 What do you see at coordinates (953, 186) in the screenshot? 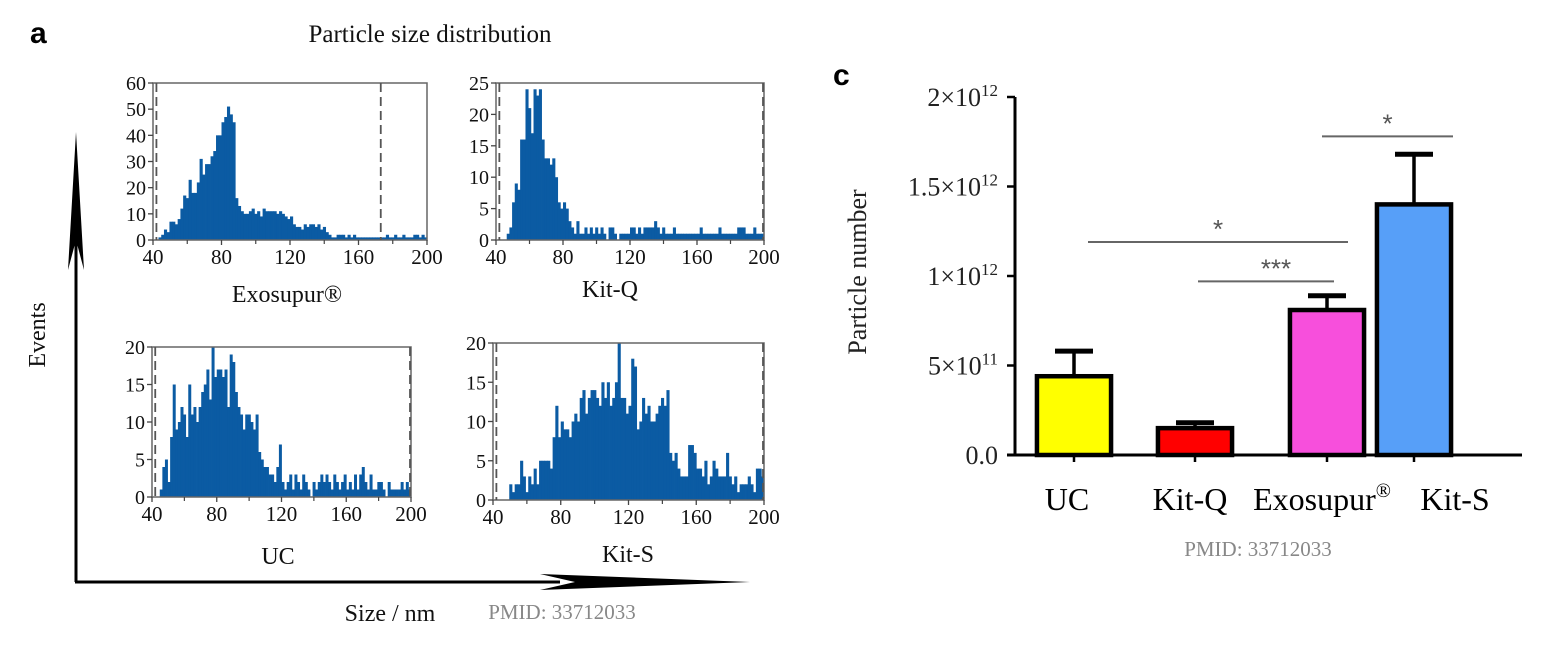
I see `y-tick-label: 1.5×10¹²` at bounding box center [953, 186].